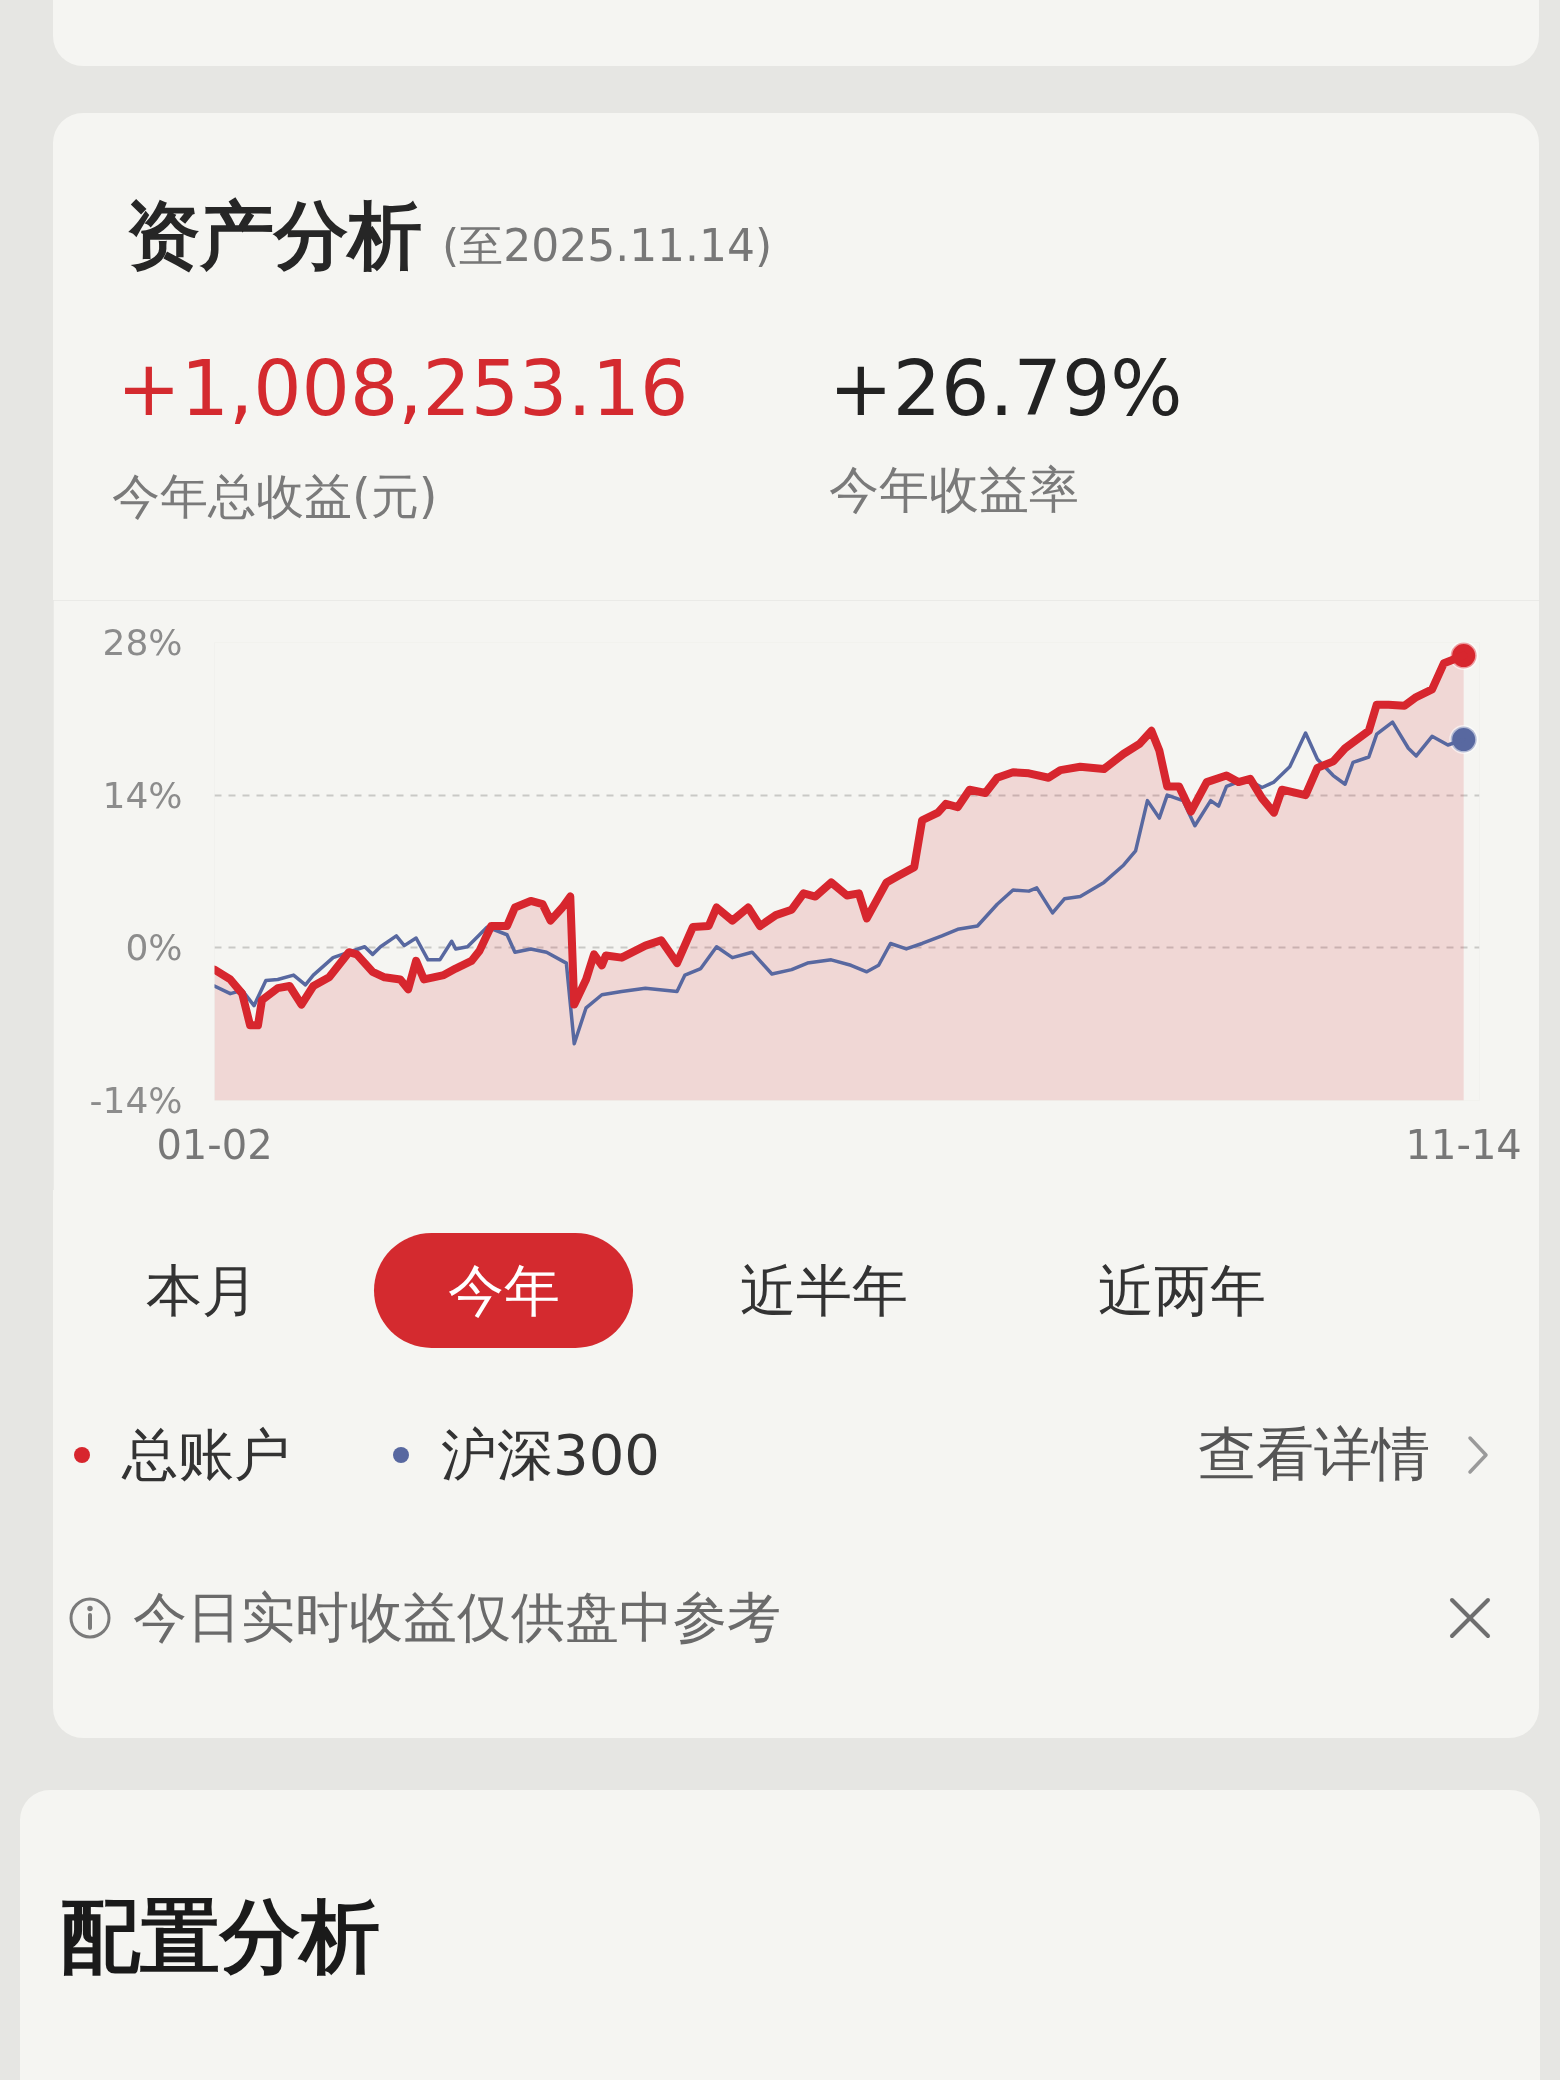 The height and width of the screenshot is (2080, 1560). What do you see at coordinates (1463, 1144) in the screenshot?
I see `x-tick-label: 11-14` at bounding box center [1463, 1144].